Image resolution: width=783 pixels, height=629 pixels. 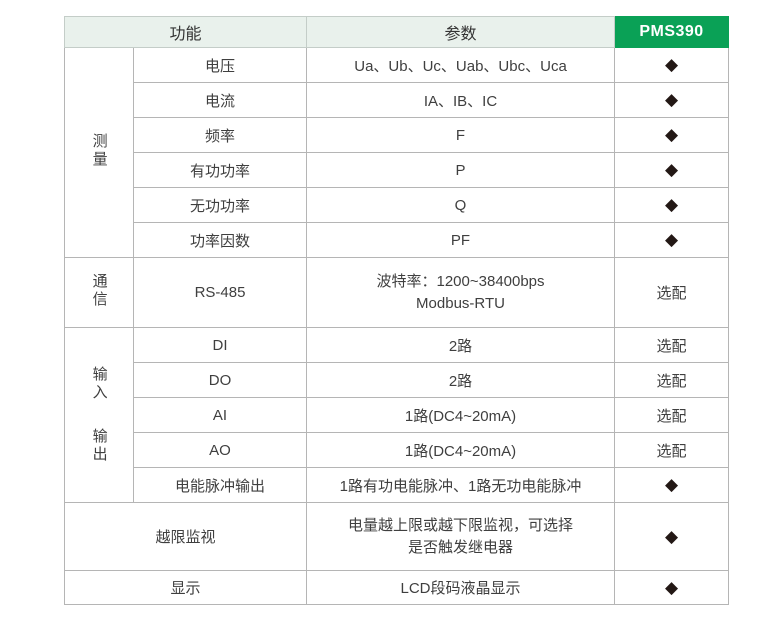 I want to click on func-cell: 电流, so click(x=220, y=100).